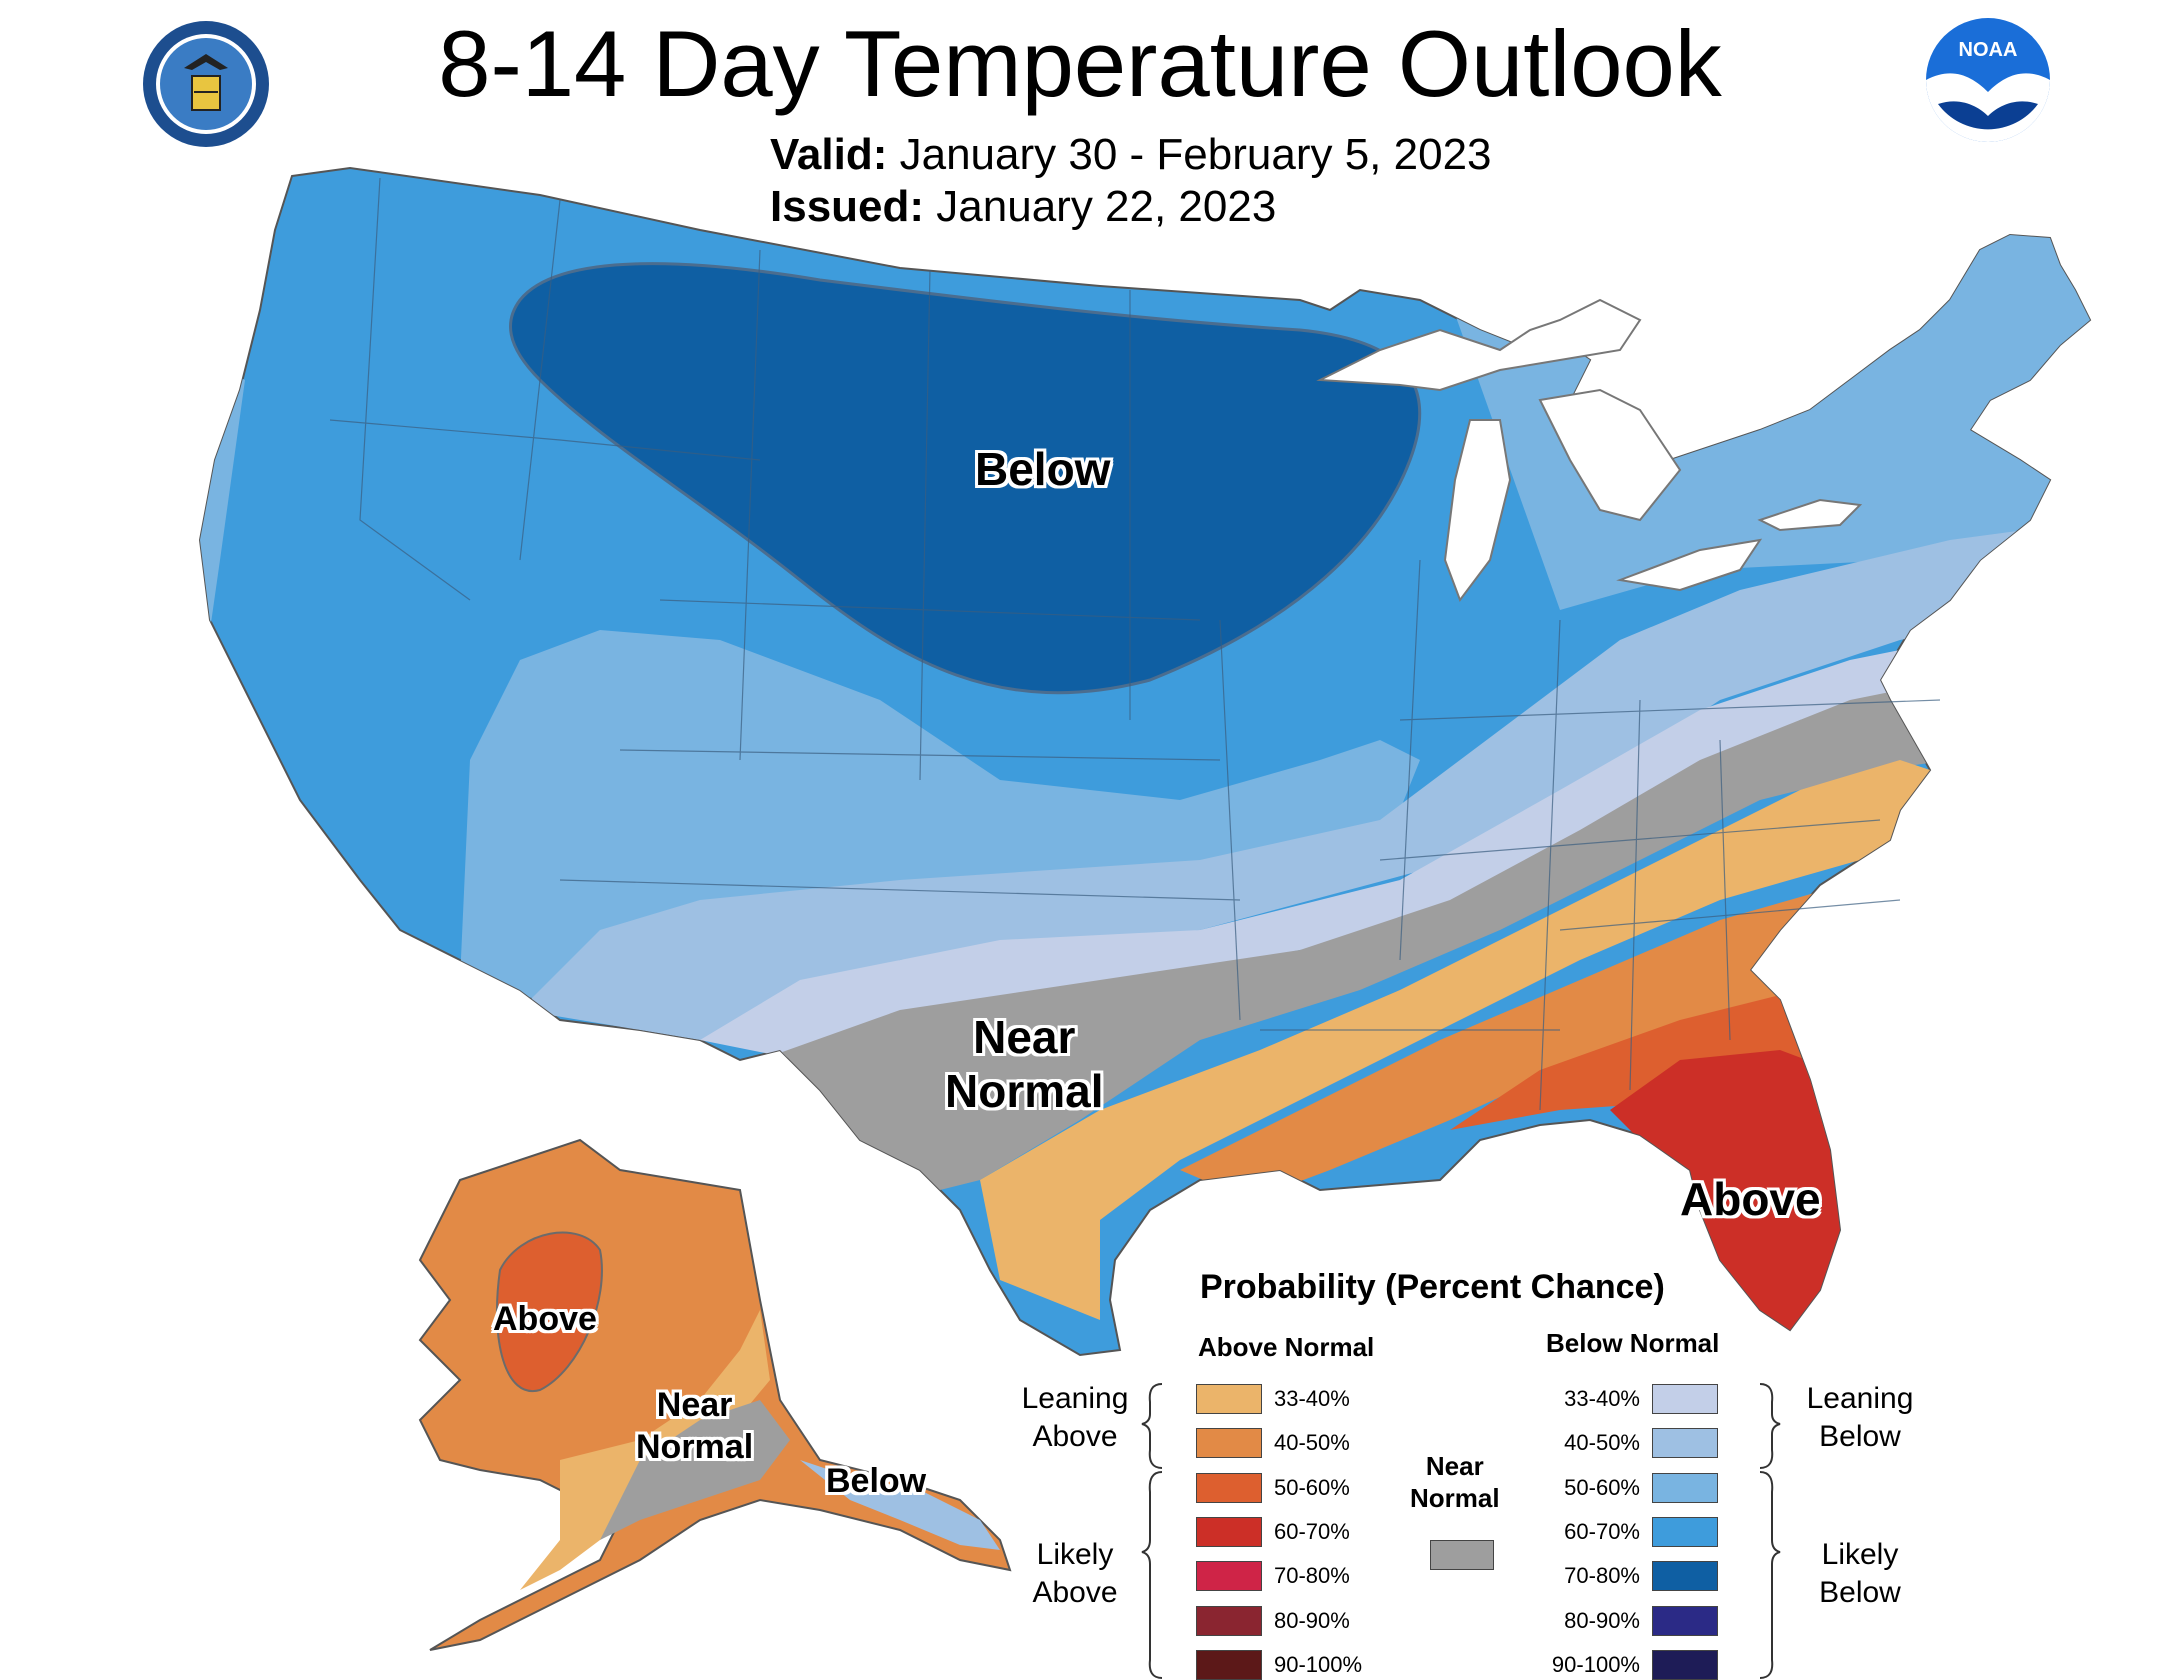 The image size is (2160, 1680). Describe the element at coordinates (1810, 515) in the screenshot. I see `lake-ontario` at that location.